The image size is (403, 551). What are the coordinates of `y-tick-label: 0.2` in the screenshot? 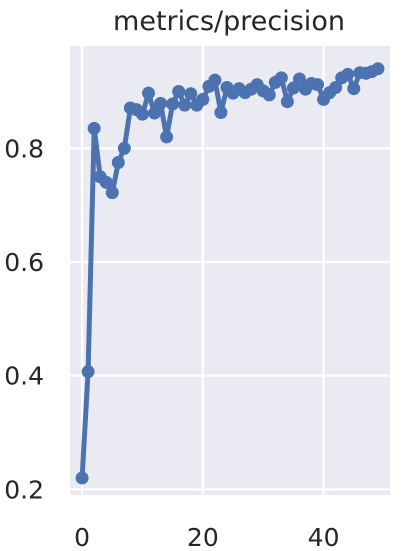 It's located at (24, 489).